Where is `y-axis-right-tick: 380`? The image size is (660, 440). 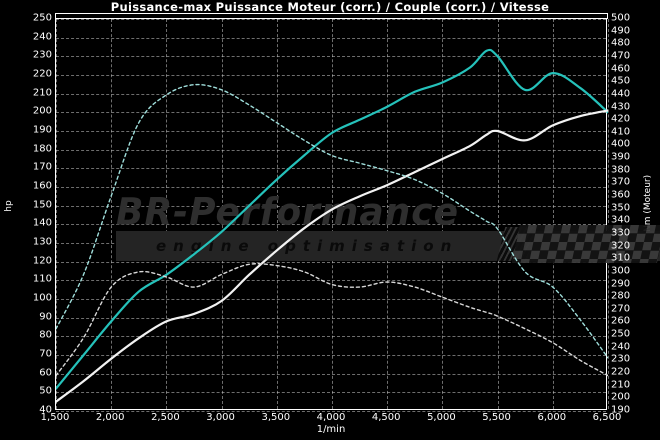
y-axis-right-tick: 380 is located at coordinates (621, 170).